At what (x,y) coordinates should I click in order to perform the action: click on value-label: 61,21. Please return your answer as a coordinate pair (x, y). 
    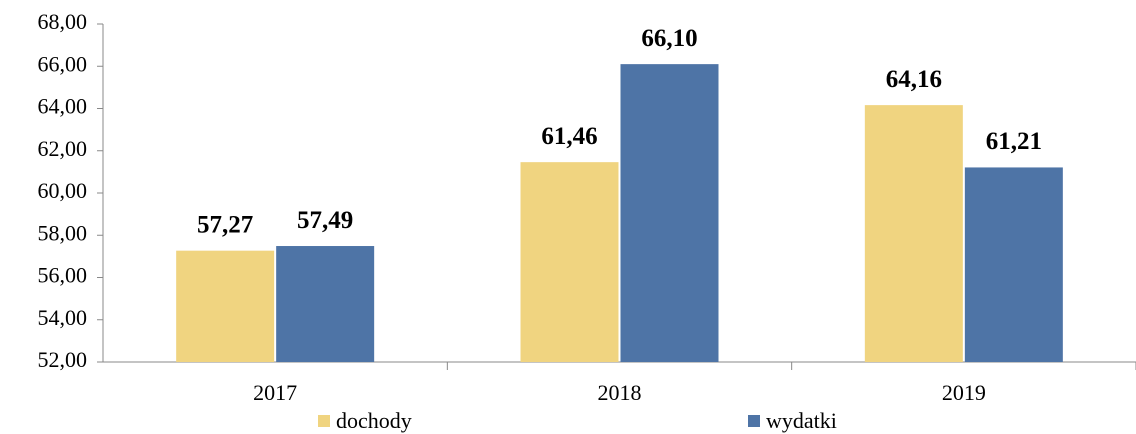
    Looking at the image, I should click on (1014, 141).